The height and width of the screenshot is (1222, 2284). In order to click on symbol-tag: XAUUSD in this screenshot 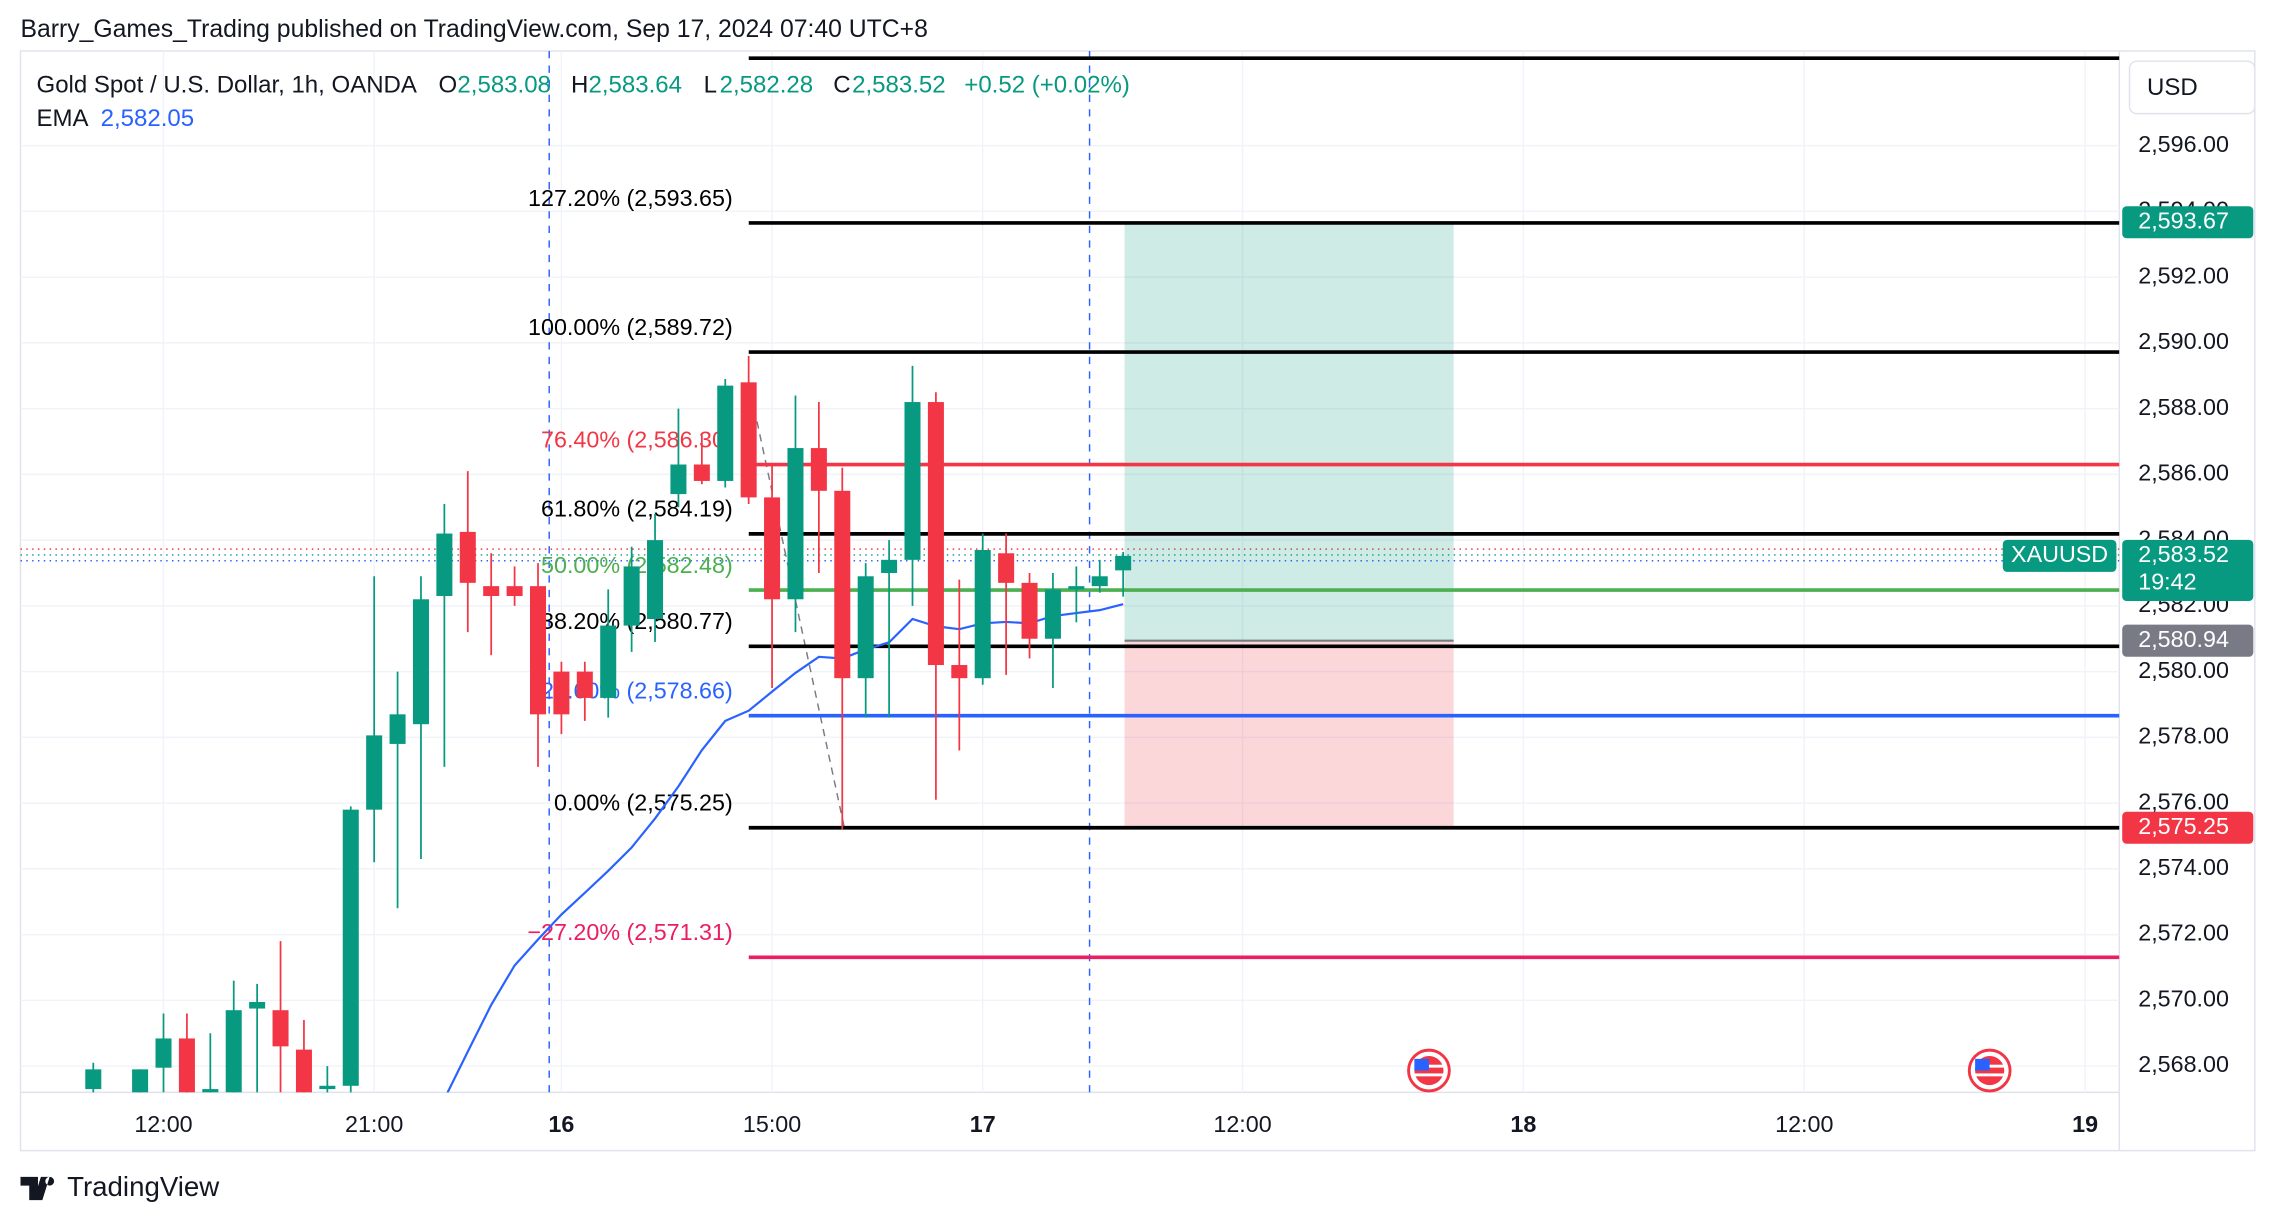, I will do `click(2059, 554)`.